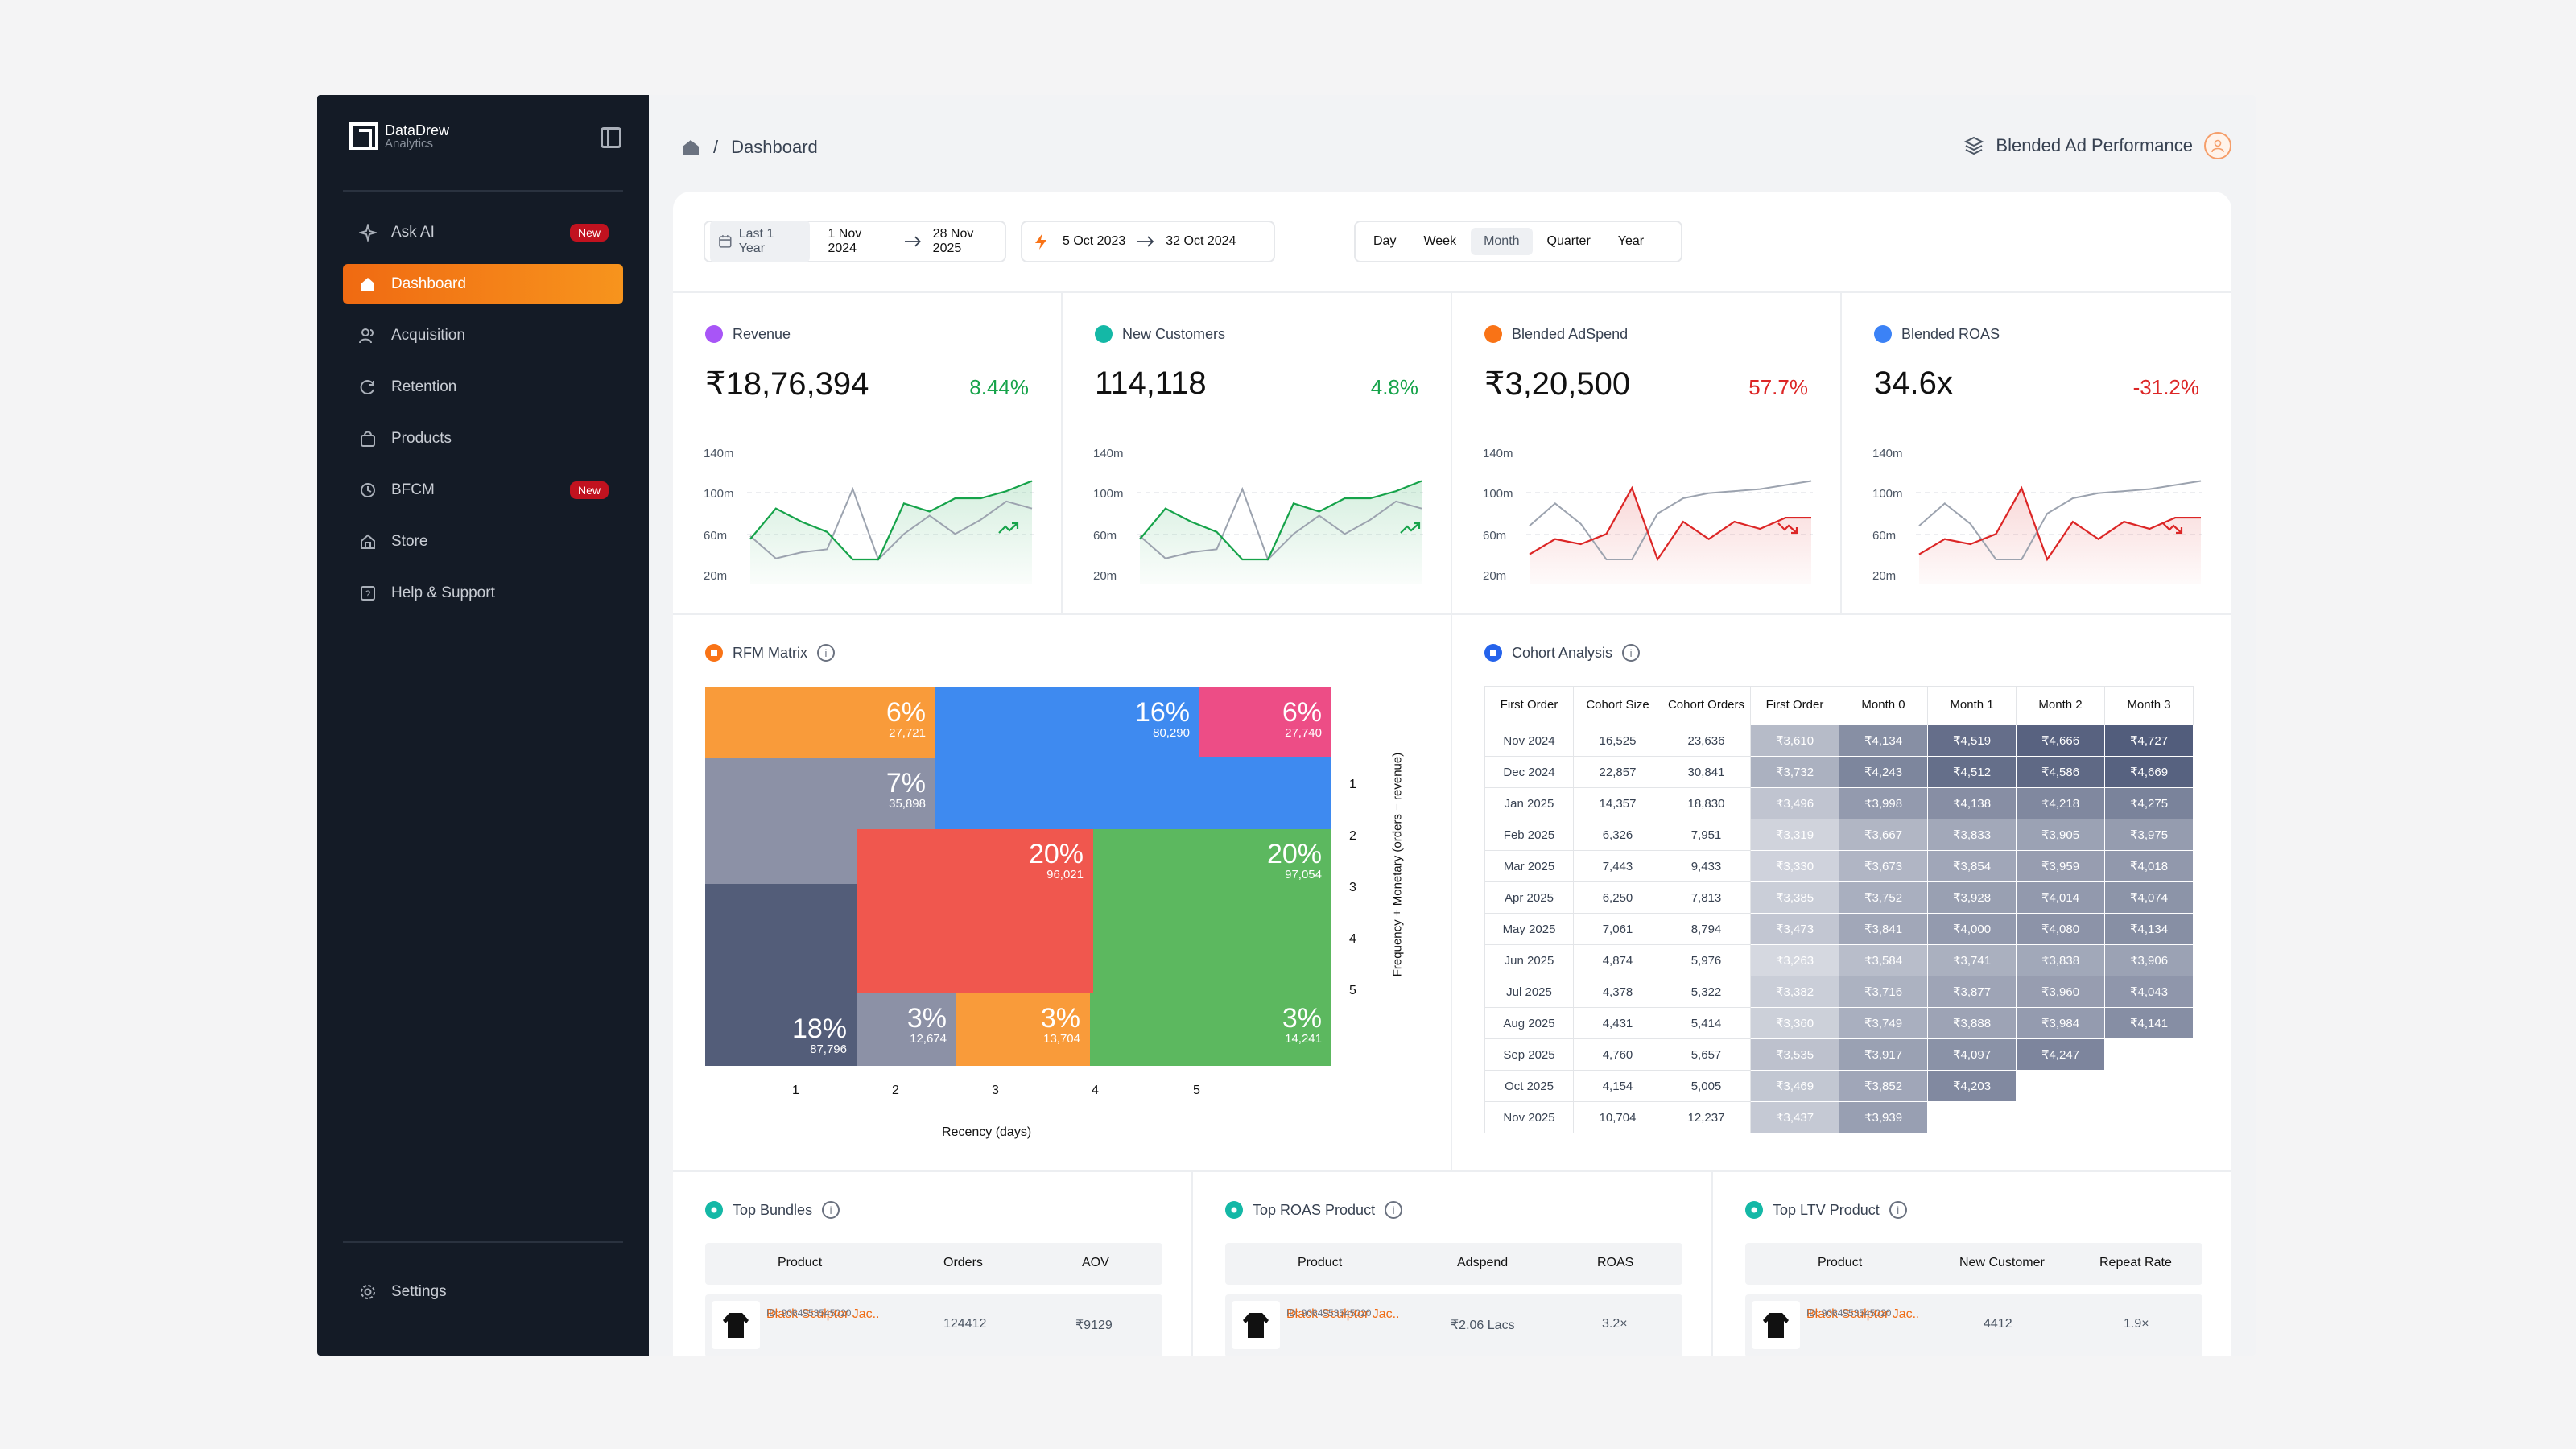 The width and height of the screenshot is (2576, 1449). I want to click on heatmap-cell: ₹4,043, so click(2149, 992).